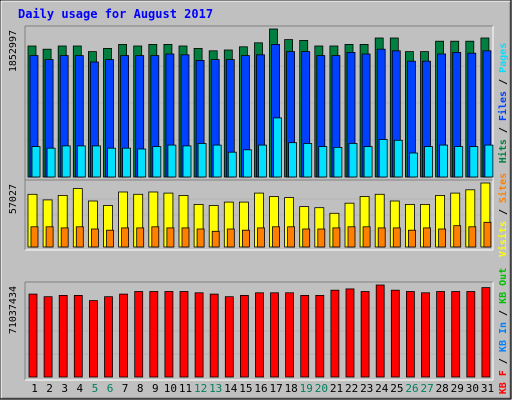 The height and width of the screenshot is (400, 512). Describe the element at coordinates (110, 388) in the screenshot. I see `day-label: 6` at that location.